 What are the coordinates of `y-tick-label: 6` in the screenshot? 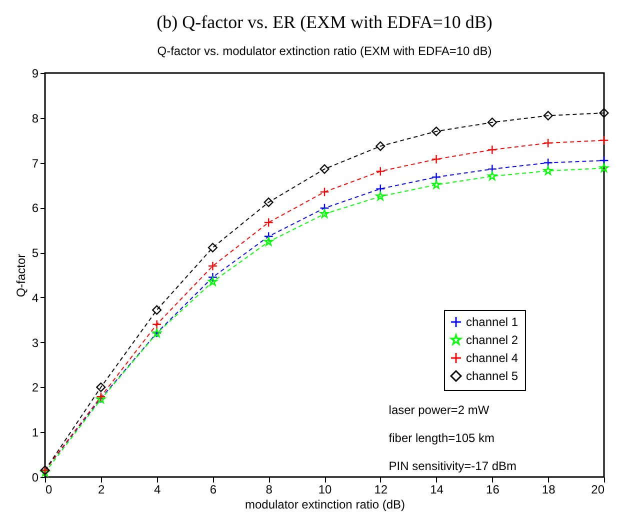 It's located at (35, 208).